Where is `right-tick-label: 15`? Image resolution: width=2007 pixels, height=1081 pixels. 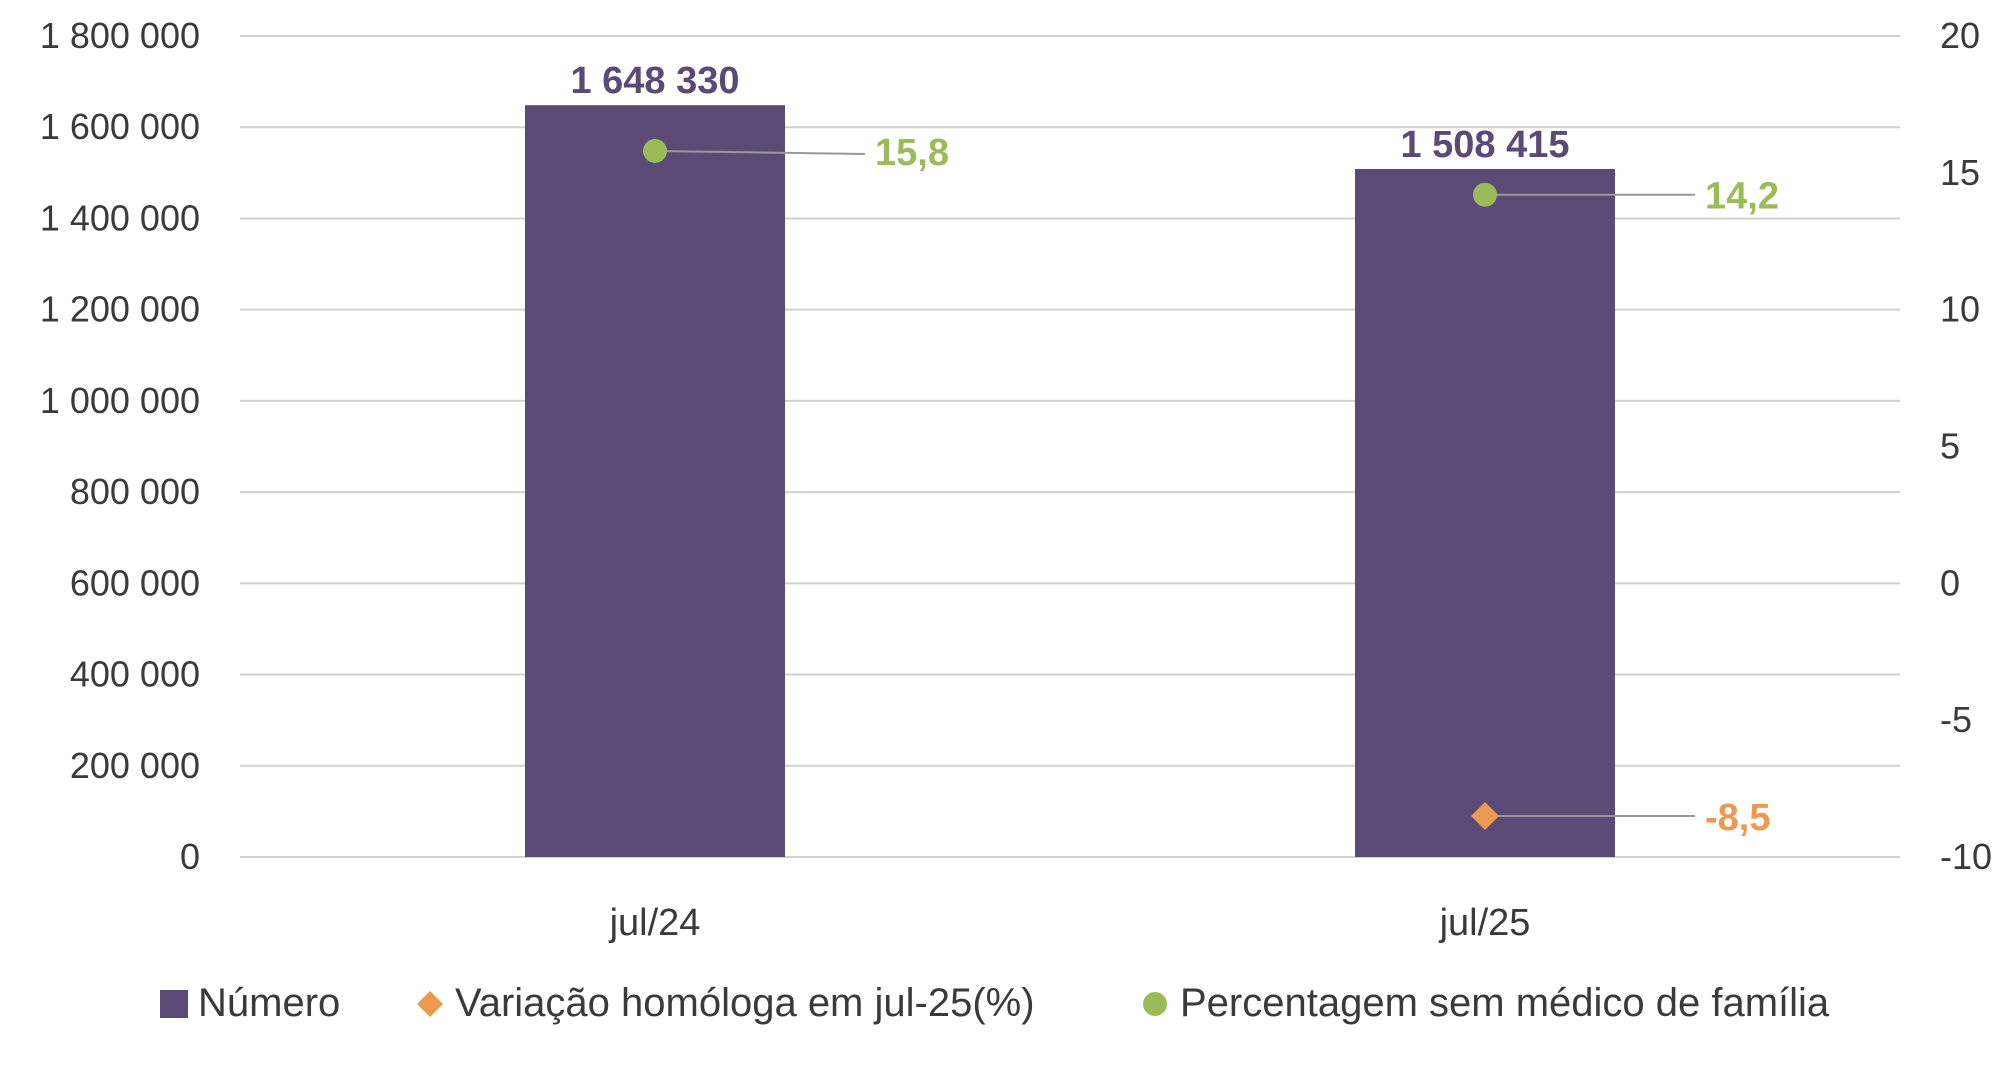 right-tick-label: 15 is located at coordinates (1960, 172).